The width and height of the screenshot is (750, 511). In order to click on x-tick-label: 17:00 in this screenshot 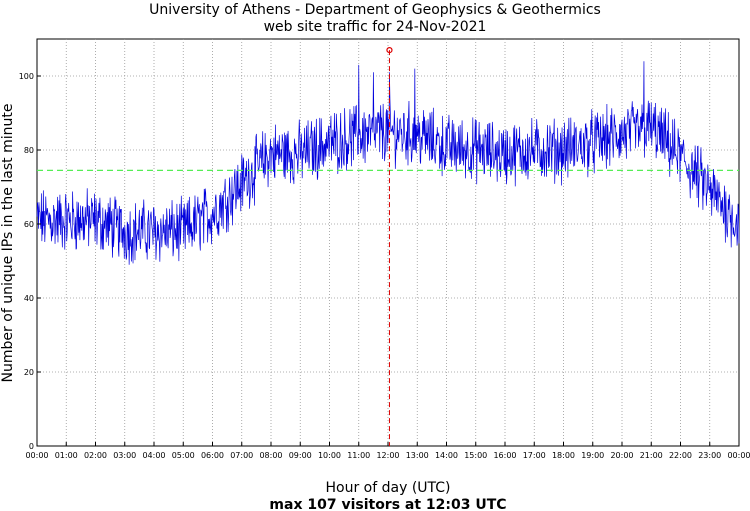, I will do `click(534, 455)`.